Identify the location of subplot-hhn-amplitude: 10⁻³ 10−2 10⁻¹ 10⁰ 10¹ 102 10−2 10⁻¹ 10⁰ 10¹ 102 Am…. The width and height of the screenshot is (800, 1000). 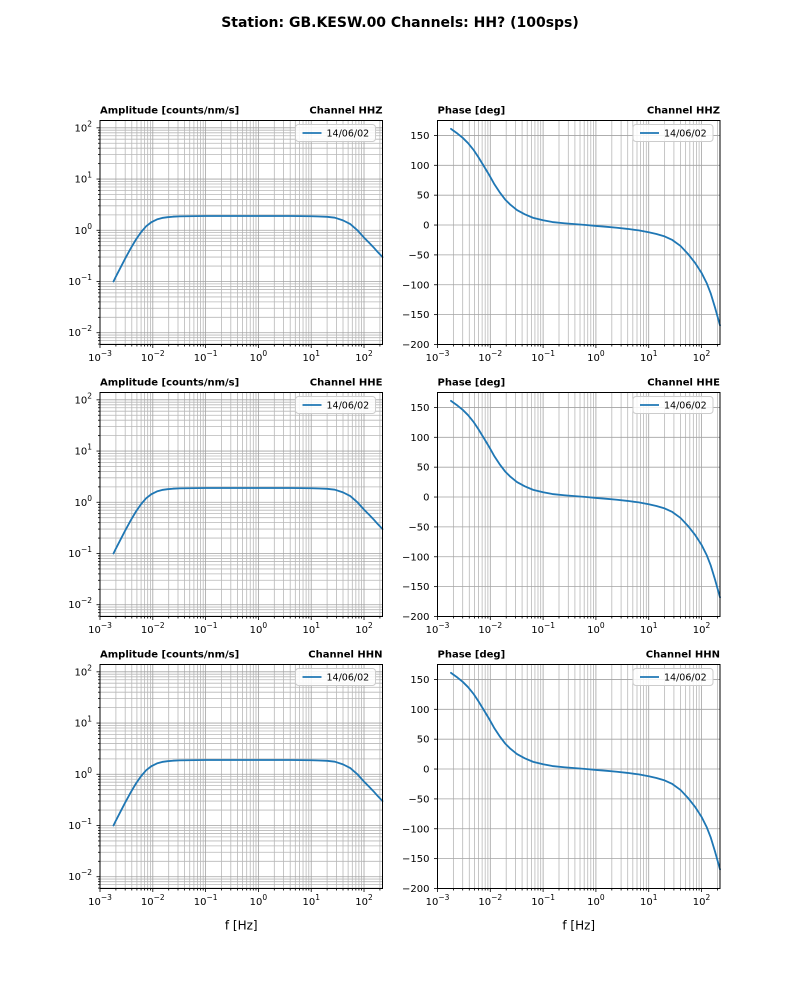
(226, 791).